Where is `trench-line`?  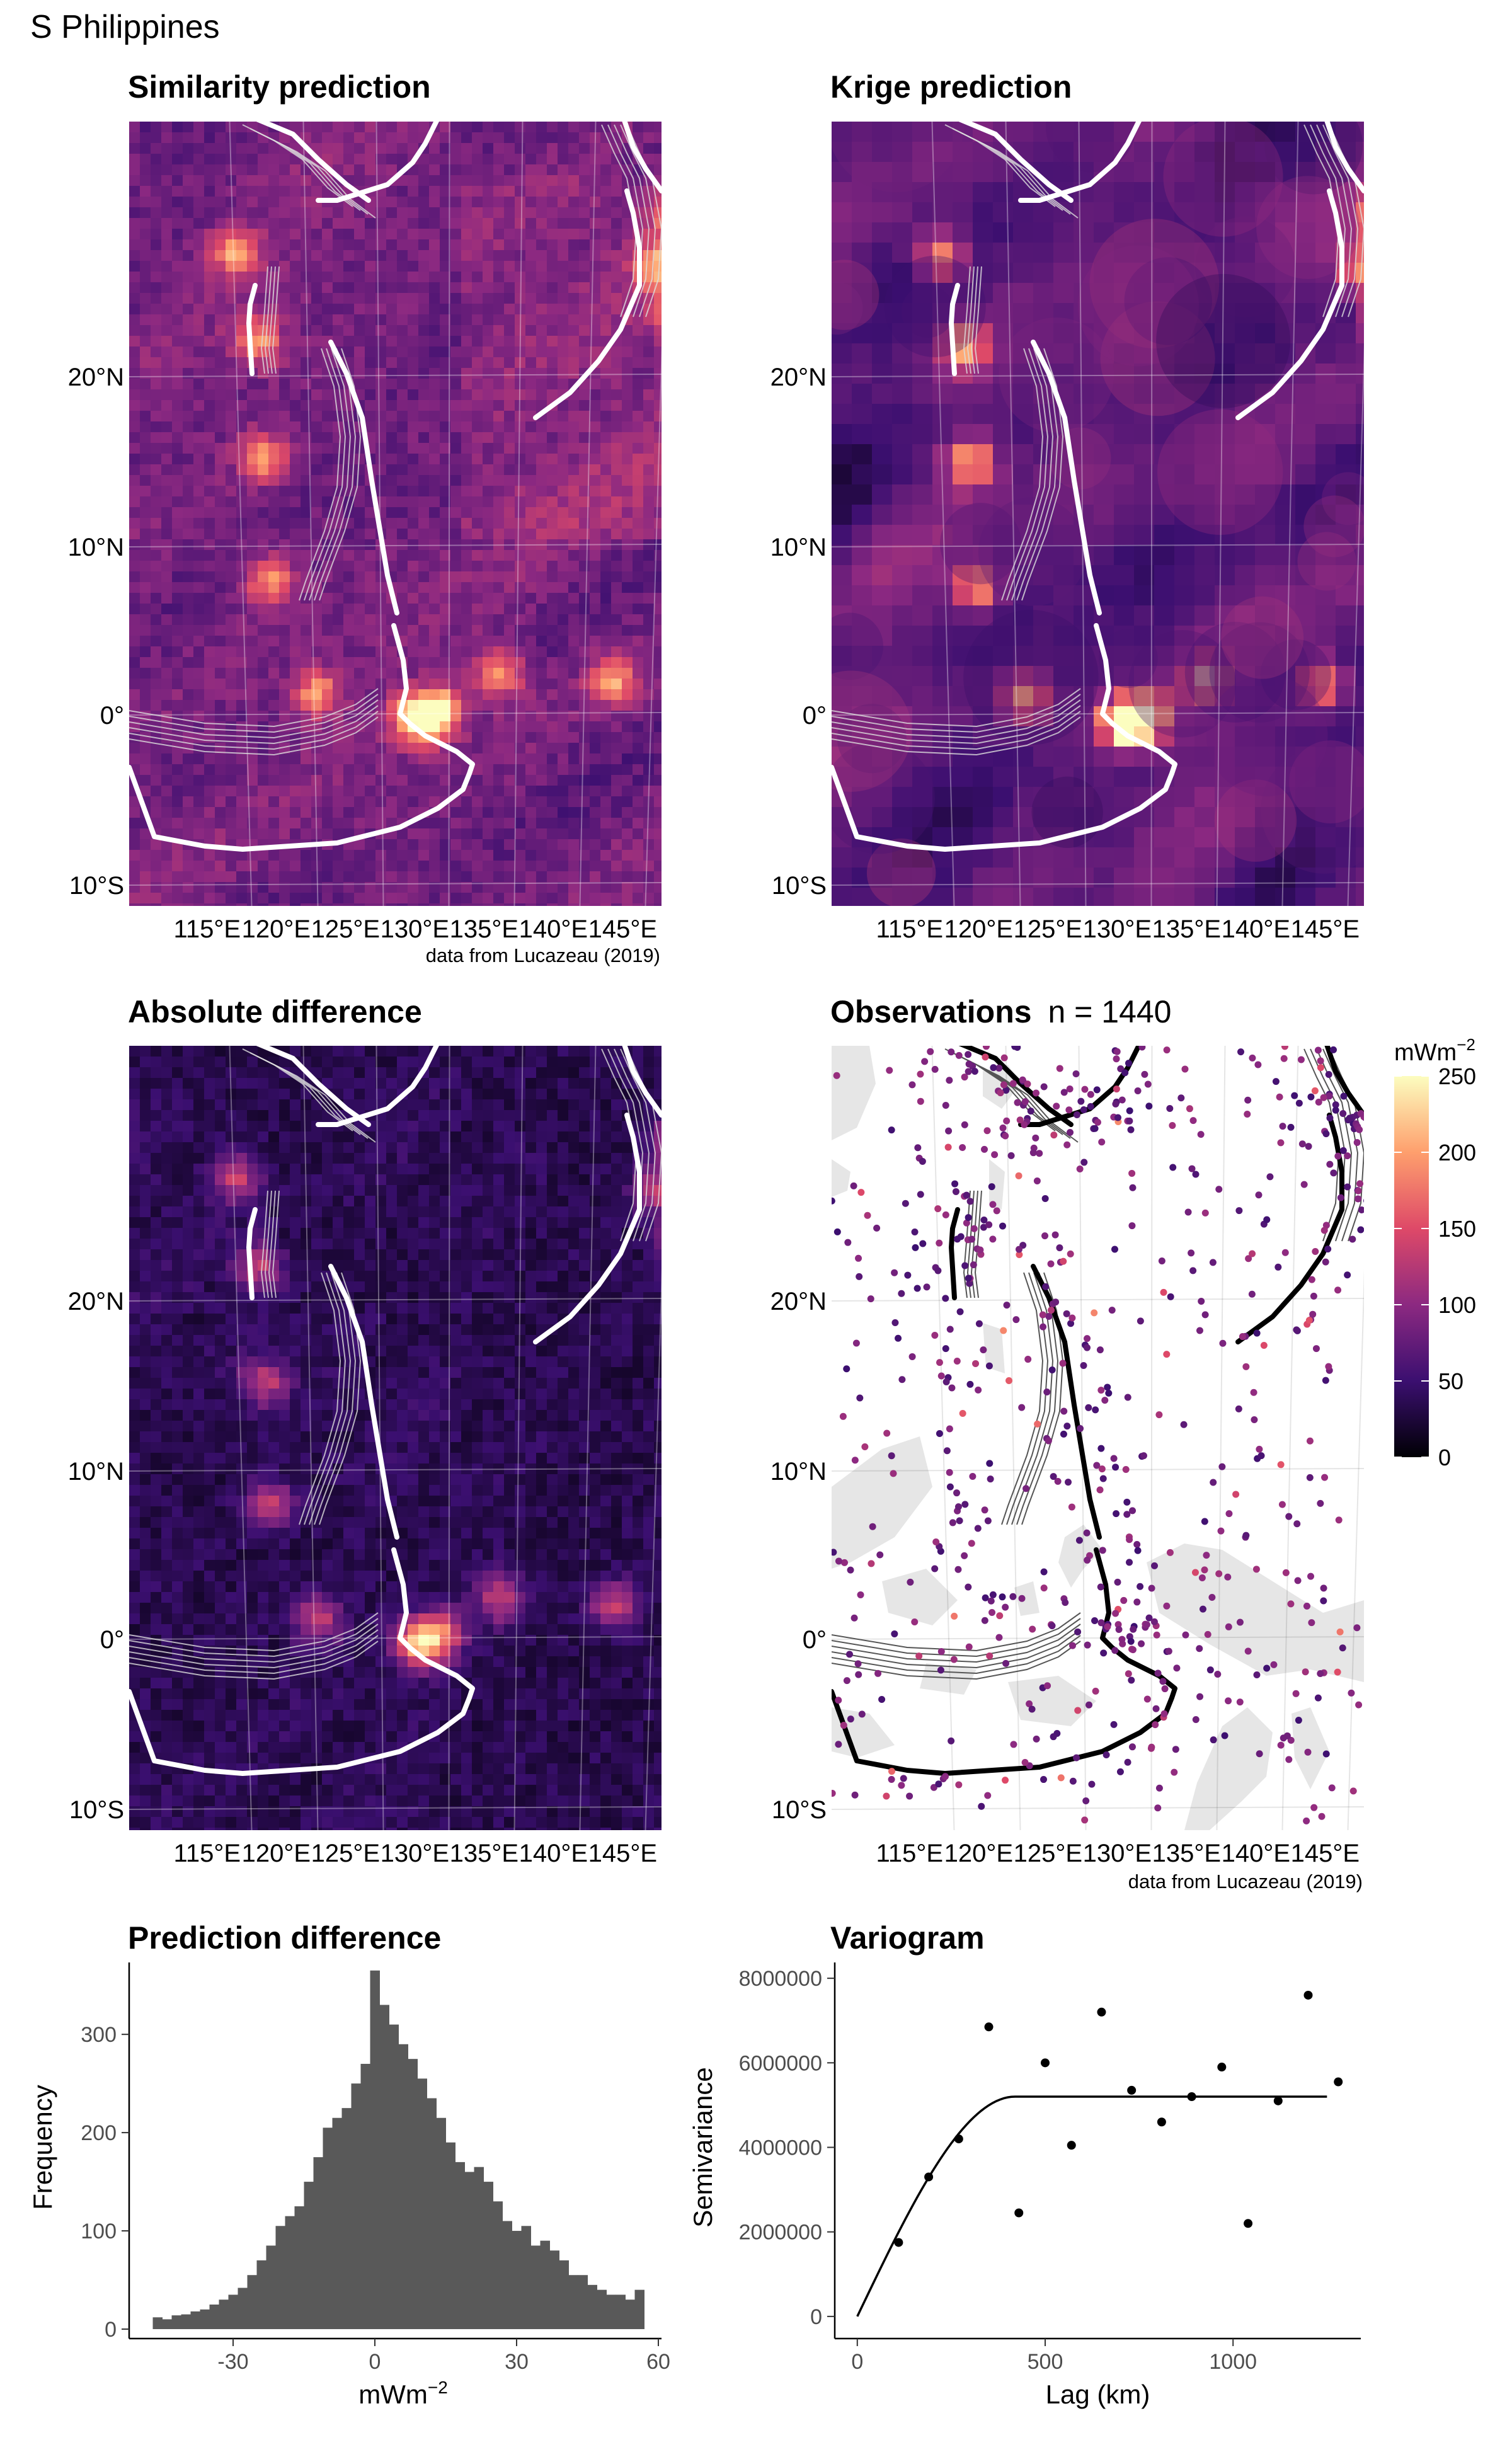
trench-line is located at coordinates (1016, 162).